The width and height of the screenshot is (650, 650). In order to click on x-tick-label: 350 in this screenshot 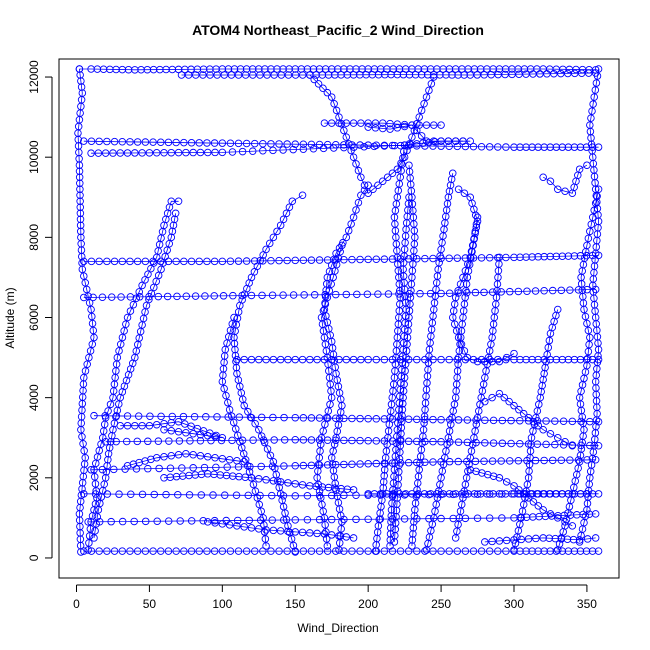, I will do `click(587, 604)`.